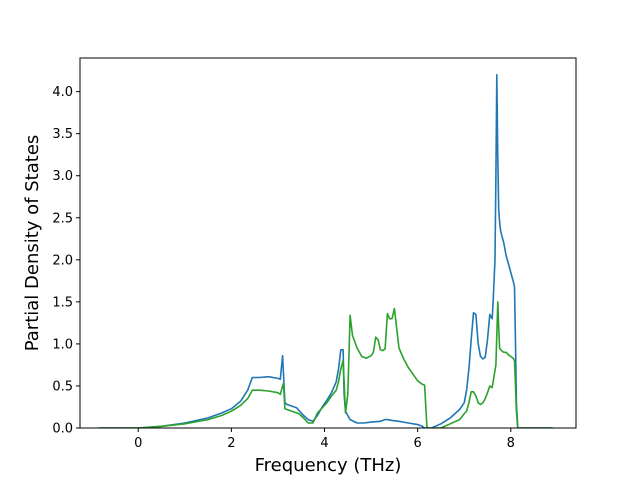 The image size is (640, 480). Describe the element at coordinates (62, 134) in the screenshot. I see `y-tick-label: 3.5` at that location.